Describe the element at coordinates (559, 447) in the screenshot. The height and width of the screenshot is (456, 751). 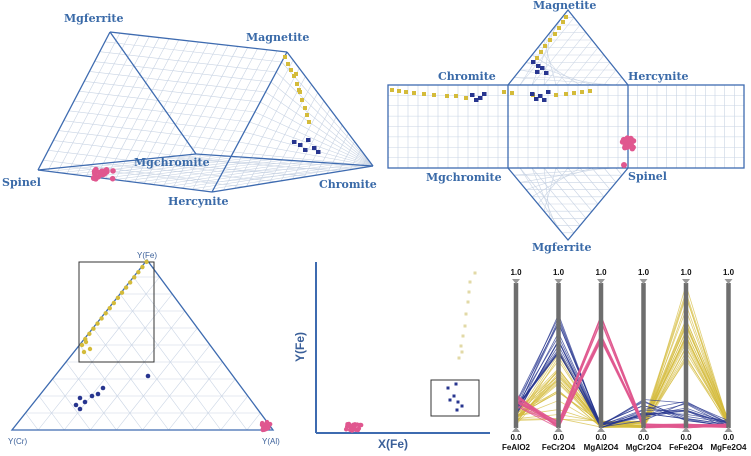
I see `pc-axis-name: FeCr2O4` at that location.